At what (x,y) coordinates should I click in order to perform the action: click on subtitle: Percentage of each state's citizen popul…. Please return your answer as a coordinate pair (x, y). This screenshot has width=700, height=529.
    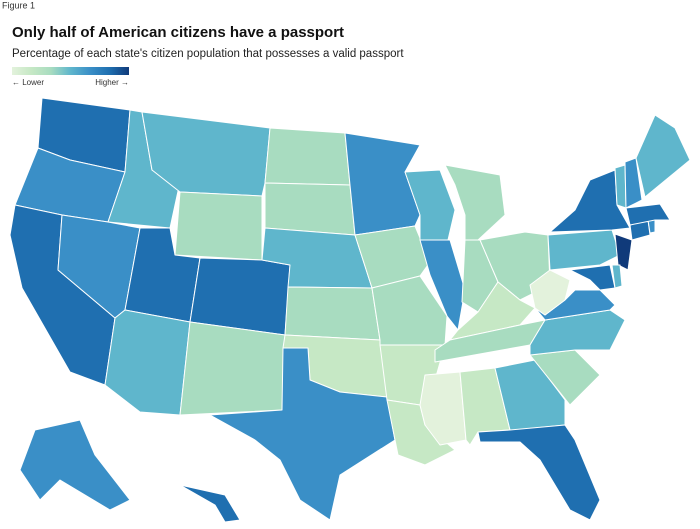
    Looking at the image, I should click on (208, 54).